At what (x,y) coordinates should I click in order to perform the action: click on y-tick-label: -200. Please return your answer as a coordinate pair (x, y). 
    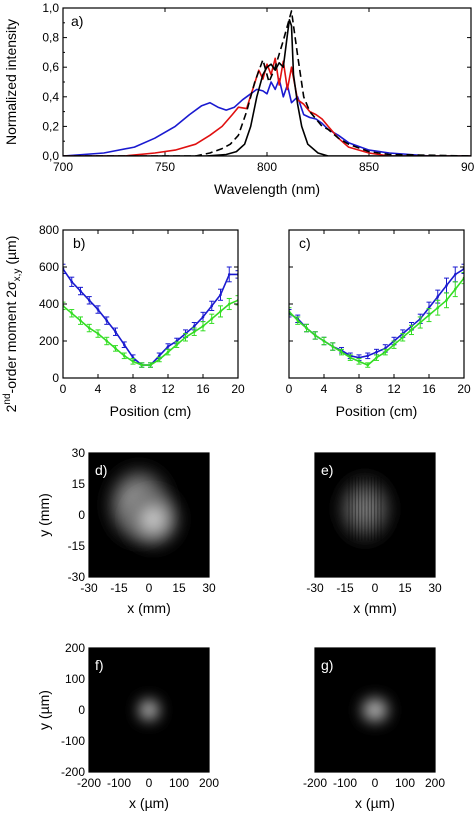
    Looking at the image, I should click on (73, 772).